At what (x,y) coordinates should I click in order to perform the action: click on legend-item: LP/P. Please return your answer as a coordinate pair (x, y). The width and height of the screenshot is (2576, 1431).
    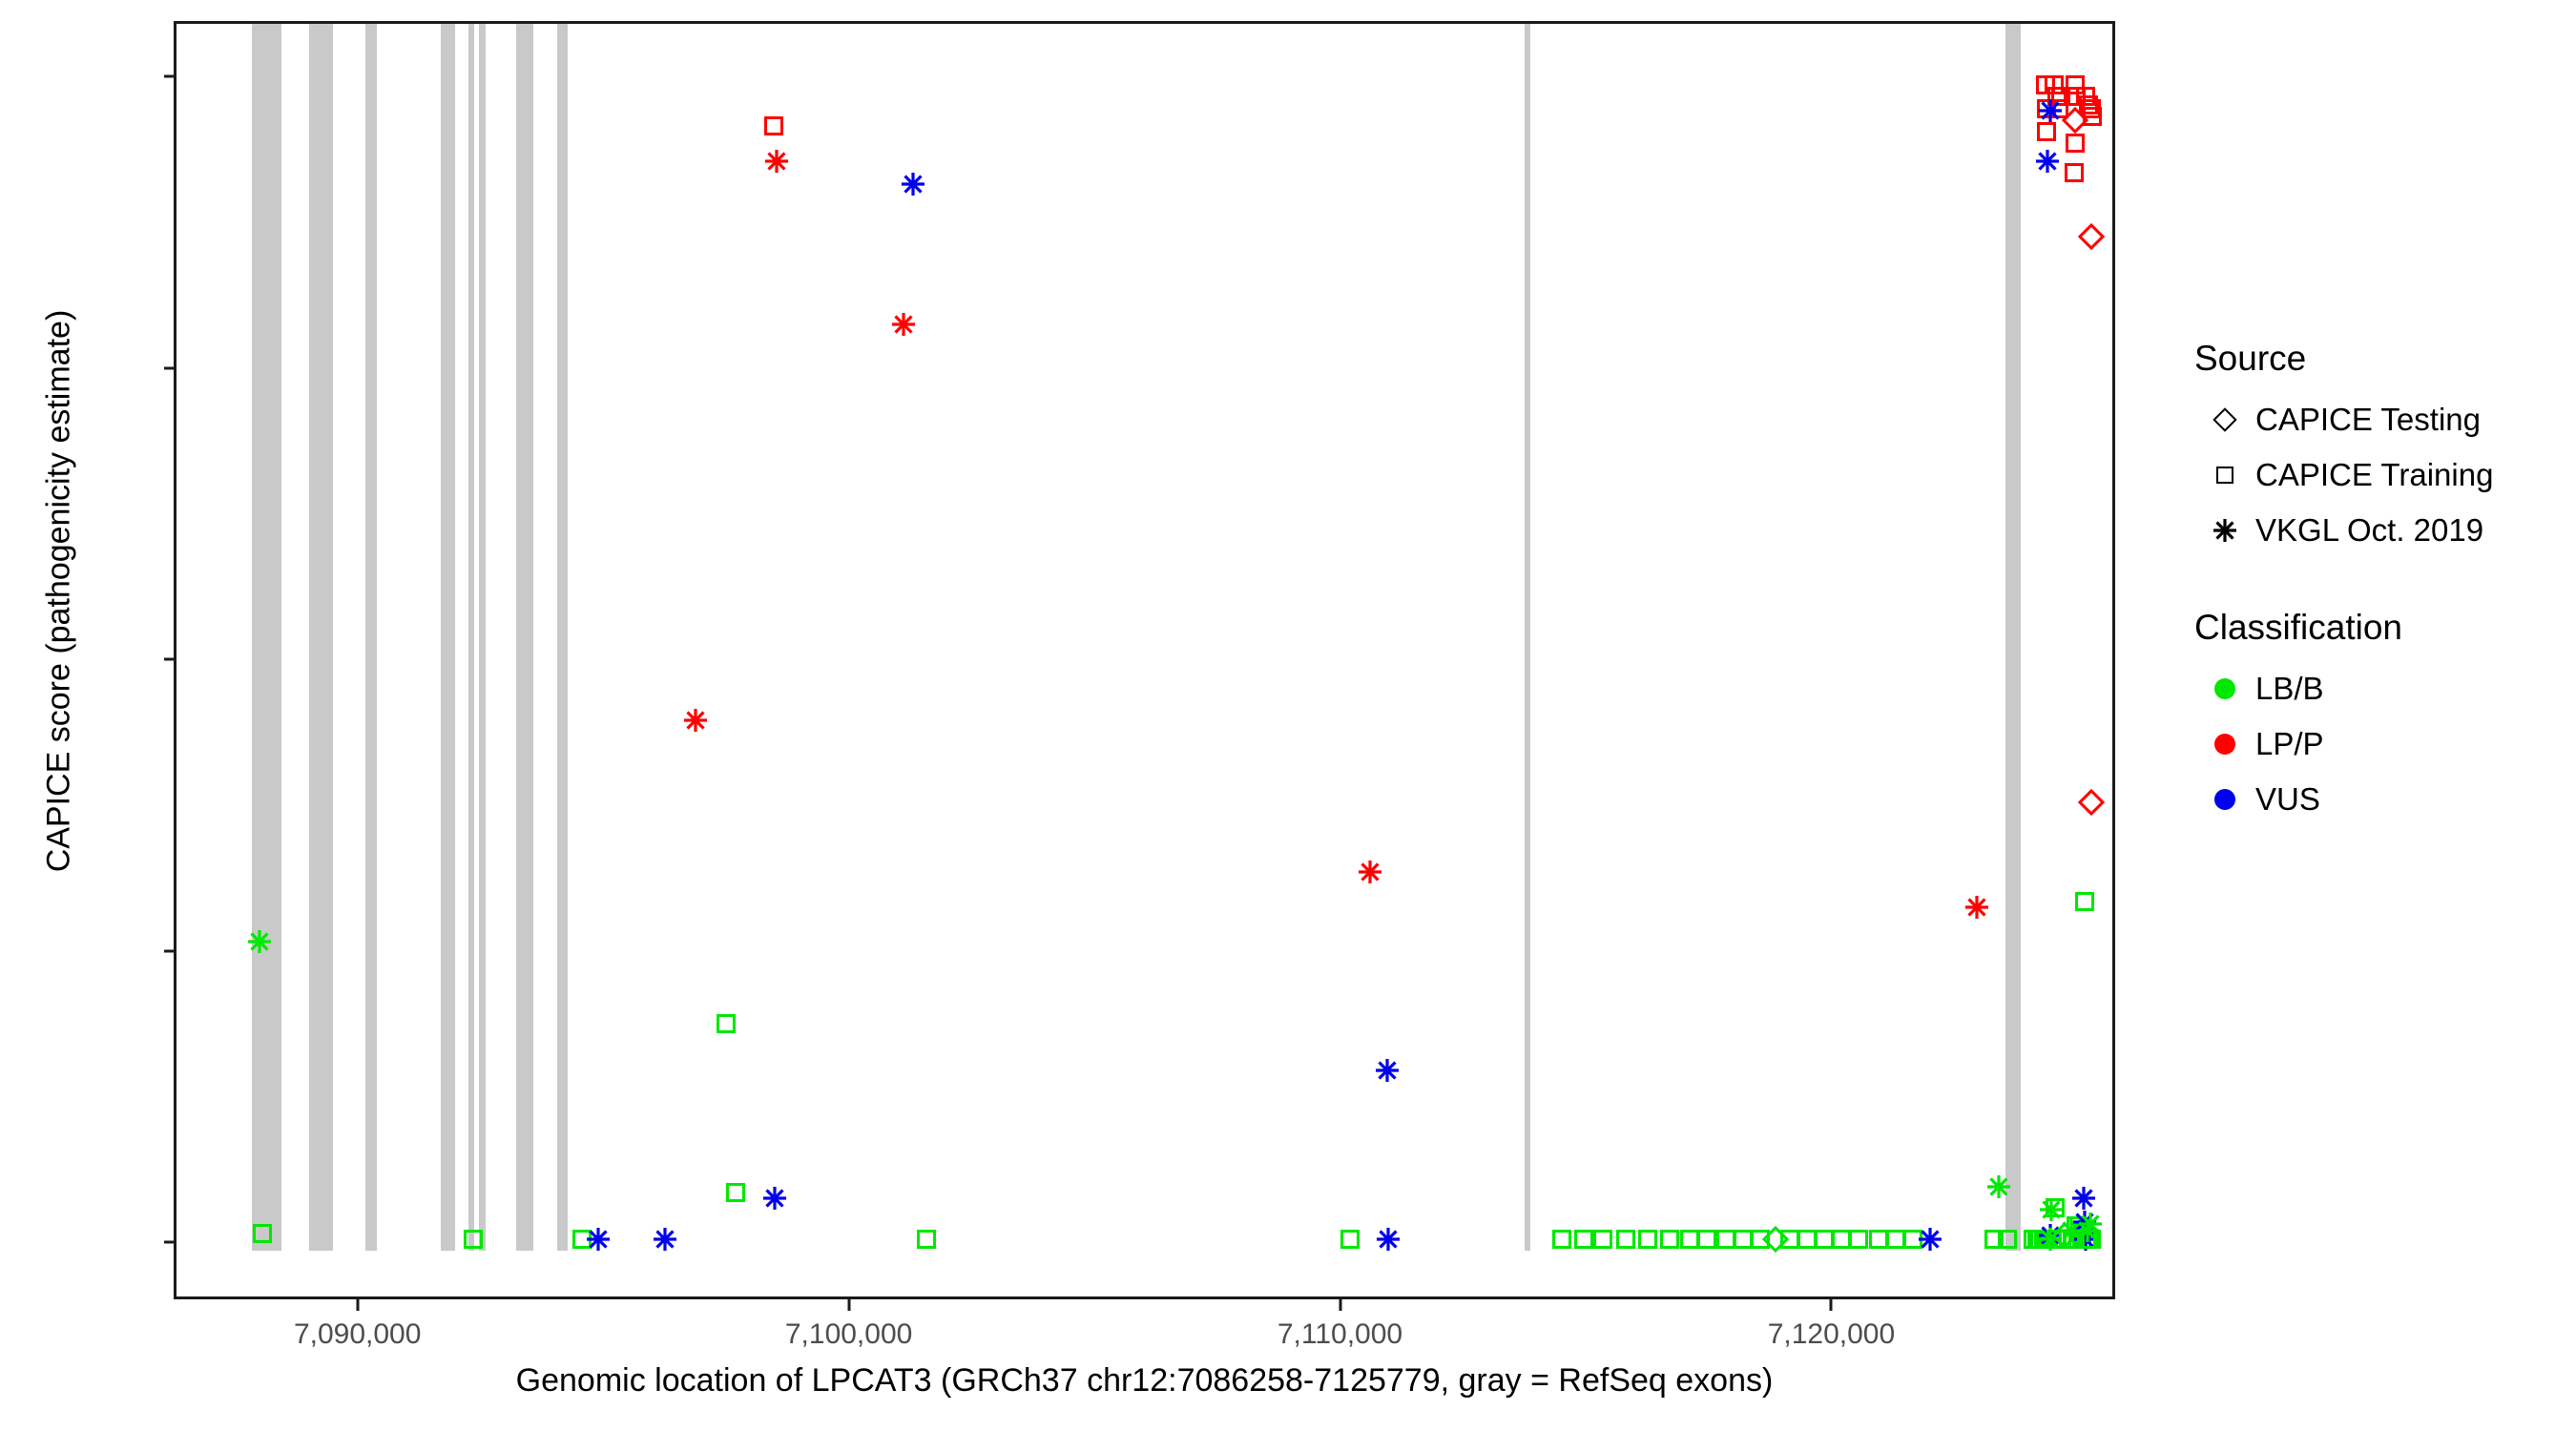
    Looking at the image, I should click on (2375, 744).